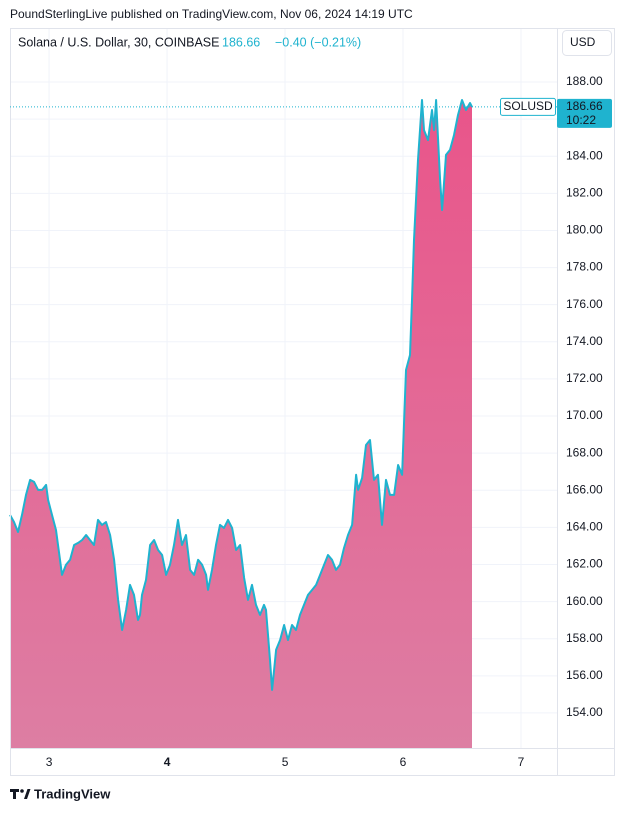 This screenshot has width=627, height=817. Describe the element at coordinates (581, 120) in the screenshot. I see `countdown-label: 10:22` at that location.